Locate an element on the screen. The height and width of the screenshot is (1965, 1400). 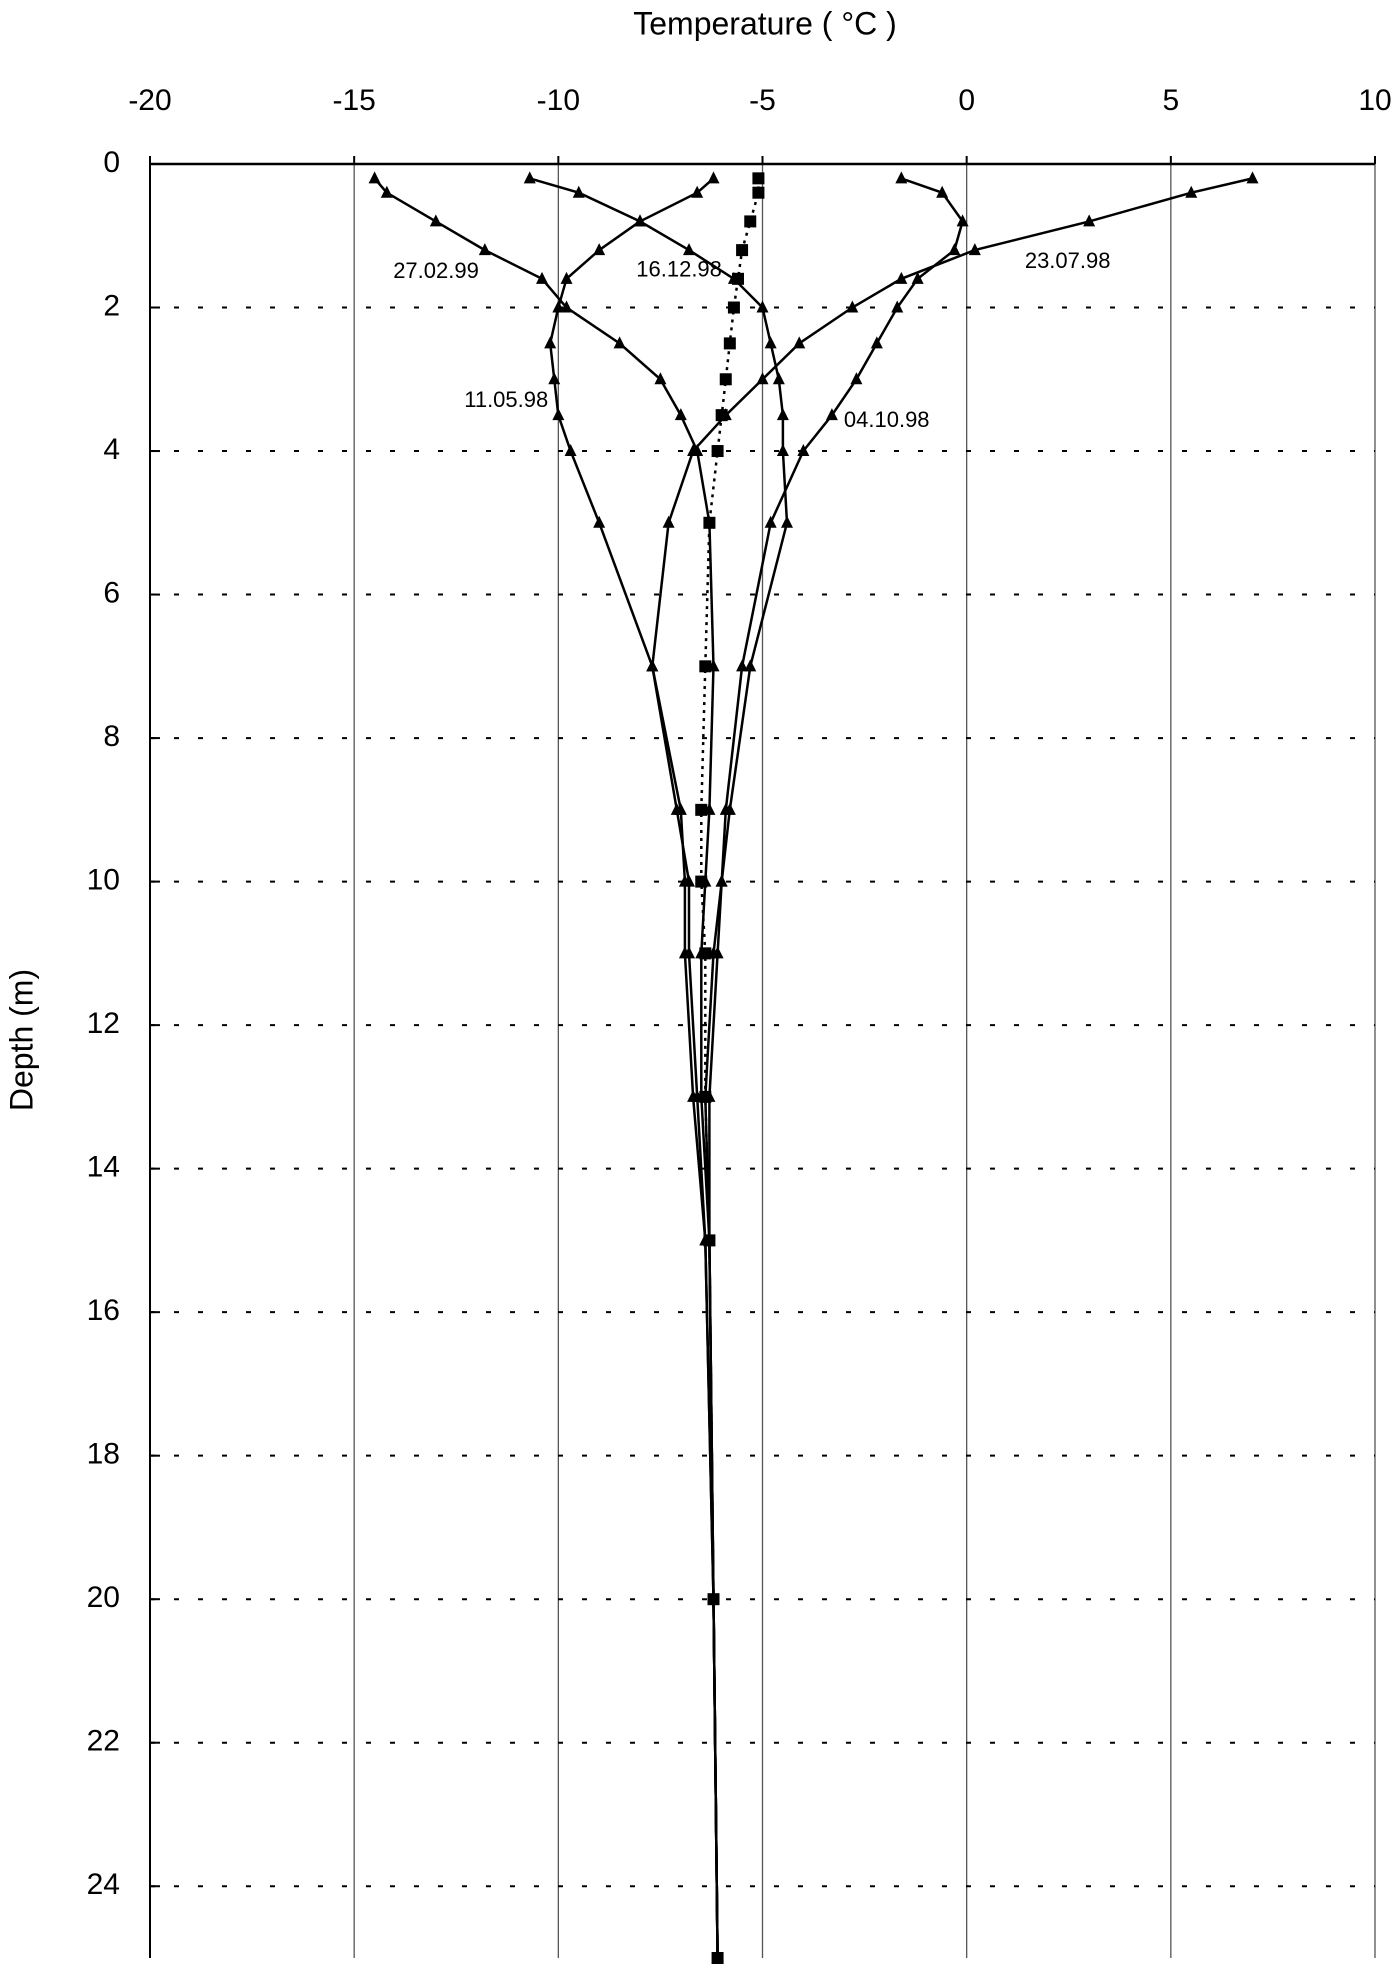
y-tick-label: 12 is located at coordinates (103, 1023).